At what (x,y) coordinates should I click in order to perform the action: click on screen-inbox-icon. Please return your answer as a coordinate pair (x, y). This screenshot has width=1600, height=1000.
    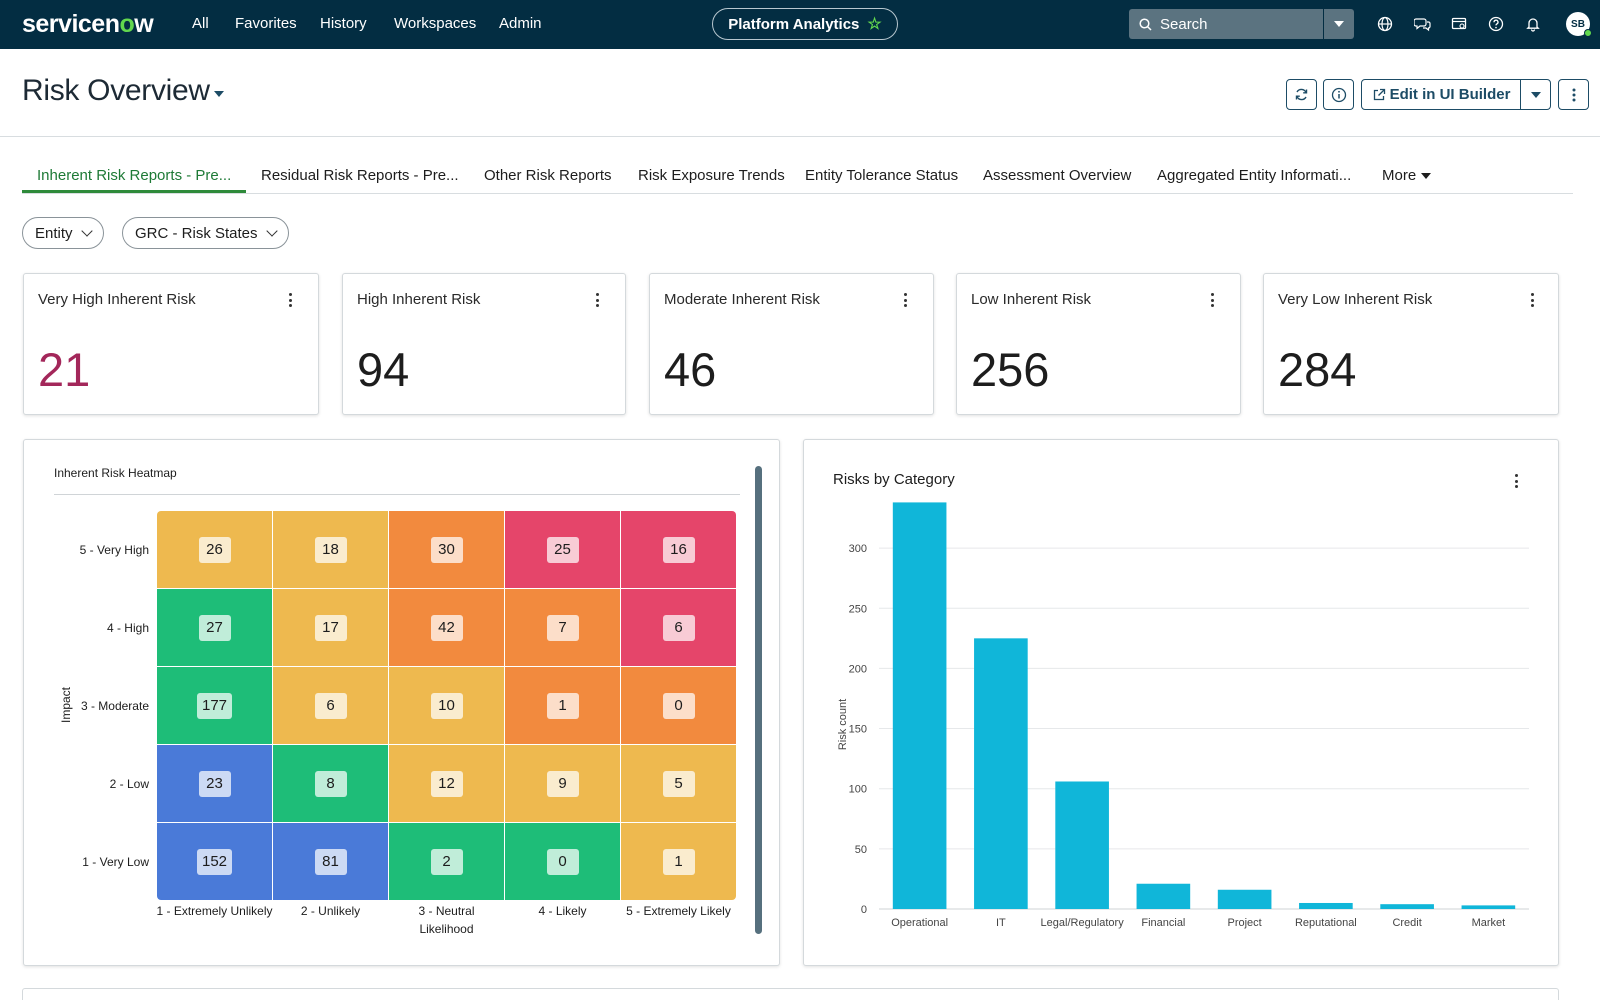
    Looking at the image, I should click on (1459, 24).